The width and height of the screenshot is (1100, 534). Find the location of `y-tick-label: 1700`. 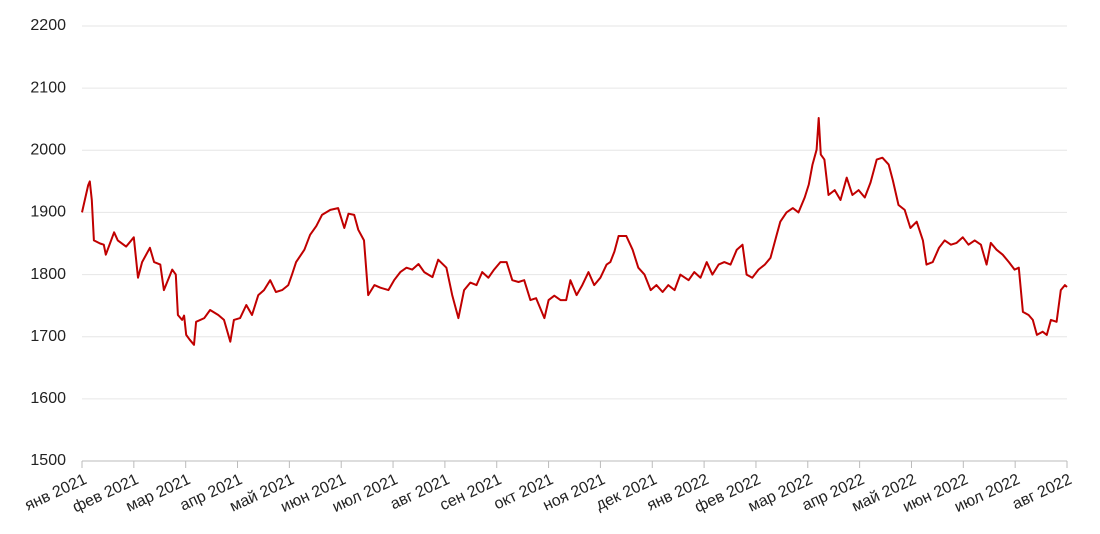

y-tick-label: 1700 is located at coordinates (48, 336).